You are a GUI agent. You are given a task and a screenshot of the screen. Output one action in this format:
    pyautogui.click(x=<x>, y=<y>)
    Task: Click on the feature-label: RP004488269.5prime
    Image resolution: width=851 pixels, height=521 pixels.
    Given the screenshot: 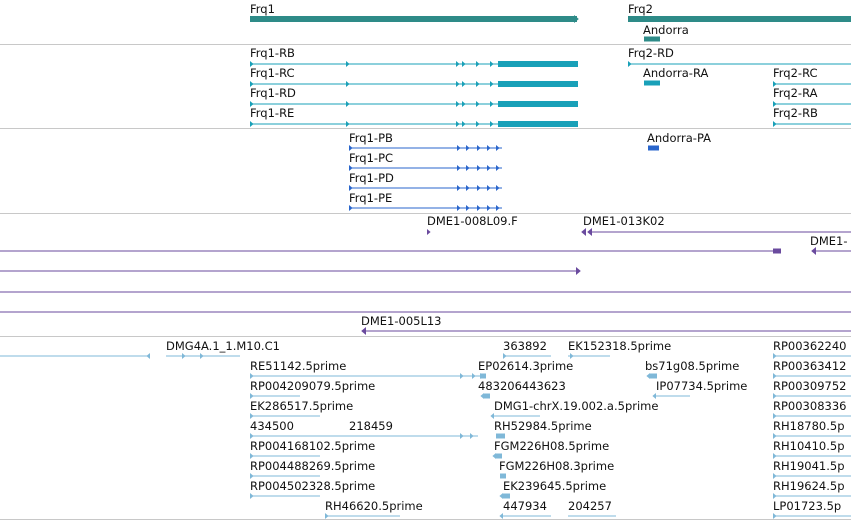 What is the action you would take?
    pyautogui.click(x=313, y=466)
    